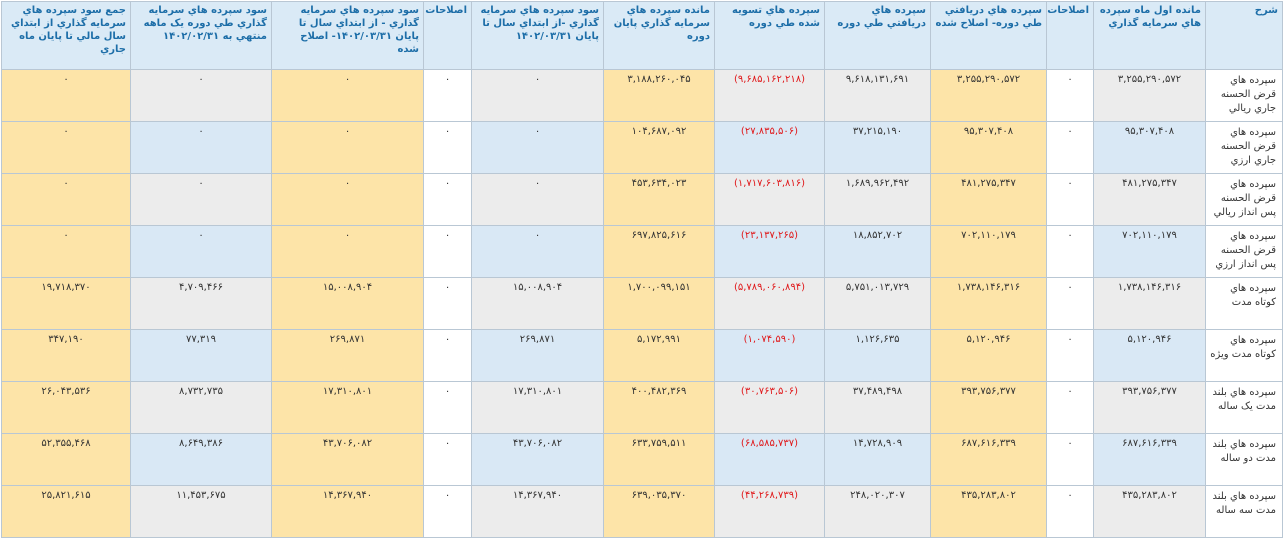 The height and width of the screenshot is (538, 1283). I want to click on profit-ytd-cell: ۱۷,۳۱۰,۸۰۱, so click(537, 407).